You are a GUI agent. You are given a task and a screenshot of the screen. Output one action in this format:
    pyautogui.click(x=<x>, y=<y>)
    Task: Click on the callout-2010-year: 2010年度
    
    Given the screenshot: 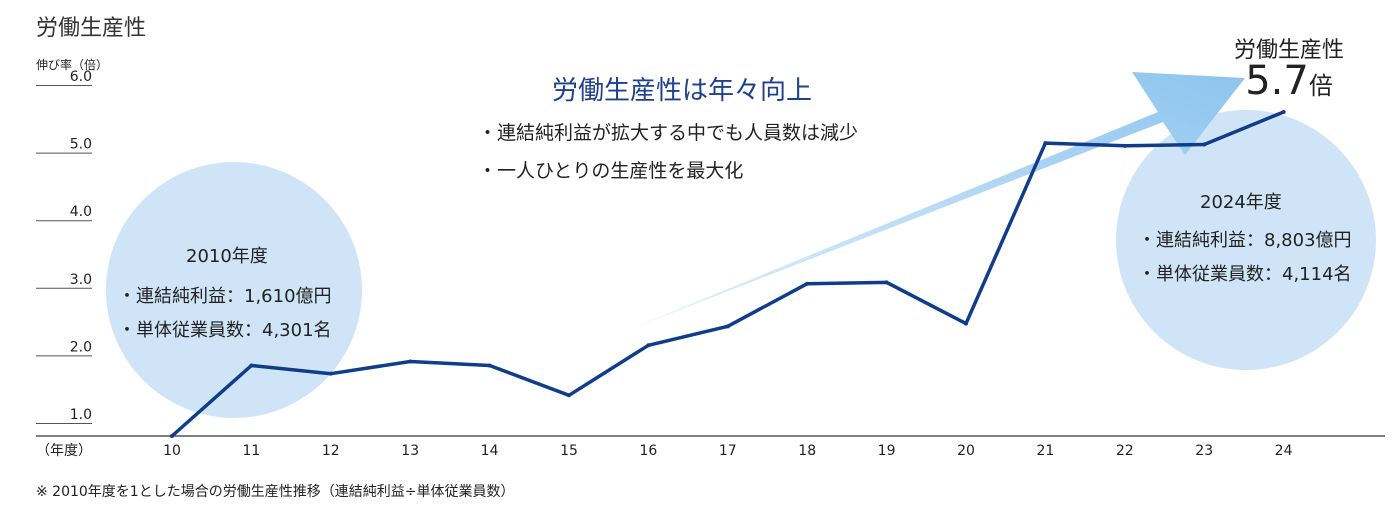 What is the action you would take?
    pyautogui.click(x=227, y=256)
    